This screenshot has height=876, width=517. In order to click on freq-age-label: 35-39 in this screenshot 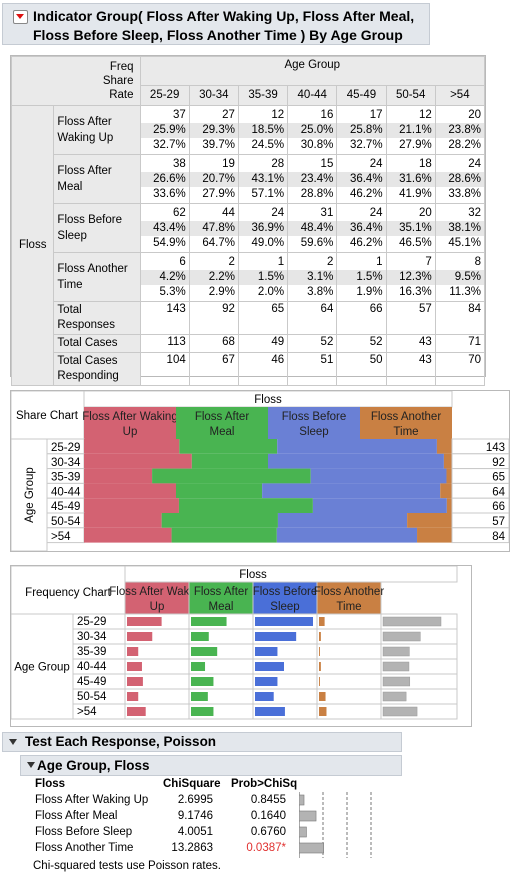, I will do `click(91, 652)`.